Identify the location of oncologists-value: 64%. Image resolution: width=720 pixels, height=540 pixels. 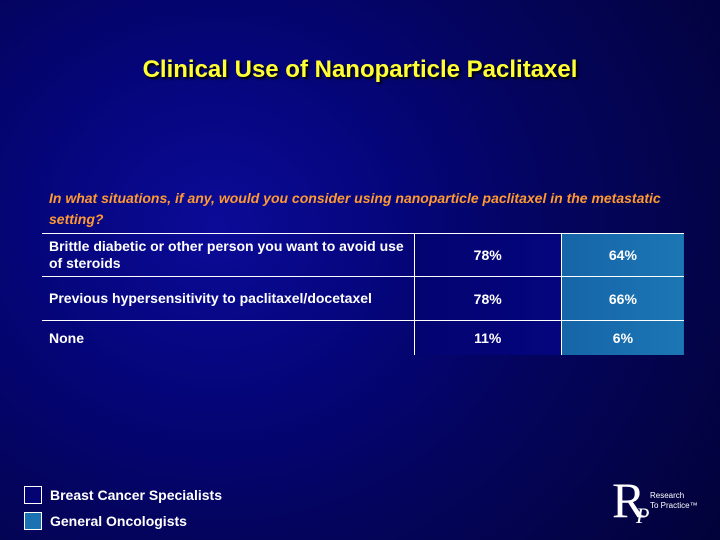
(622, 255).